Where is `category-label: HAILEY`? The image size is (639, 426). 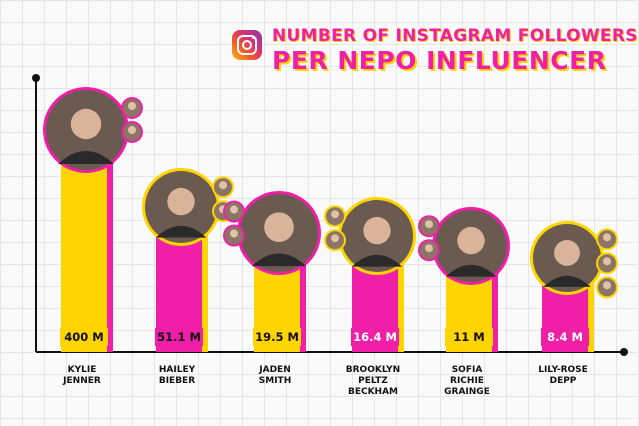
category-label: HAILEY is located at coordinates (177, 370).